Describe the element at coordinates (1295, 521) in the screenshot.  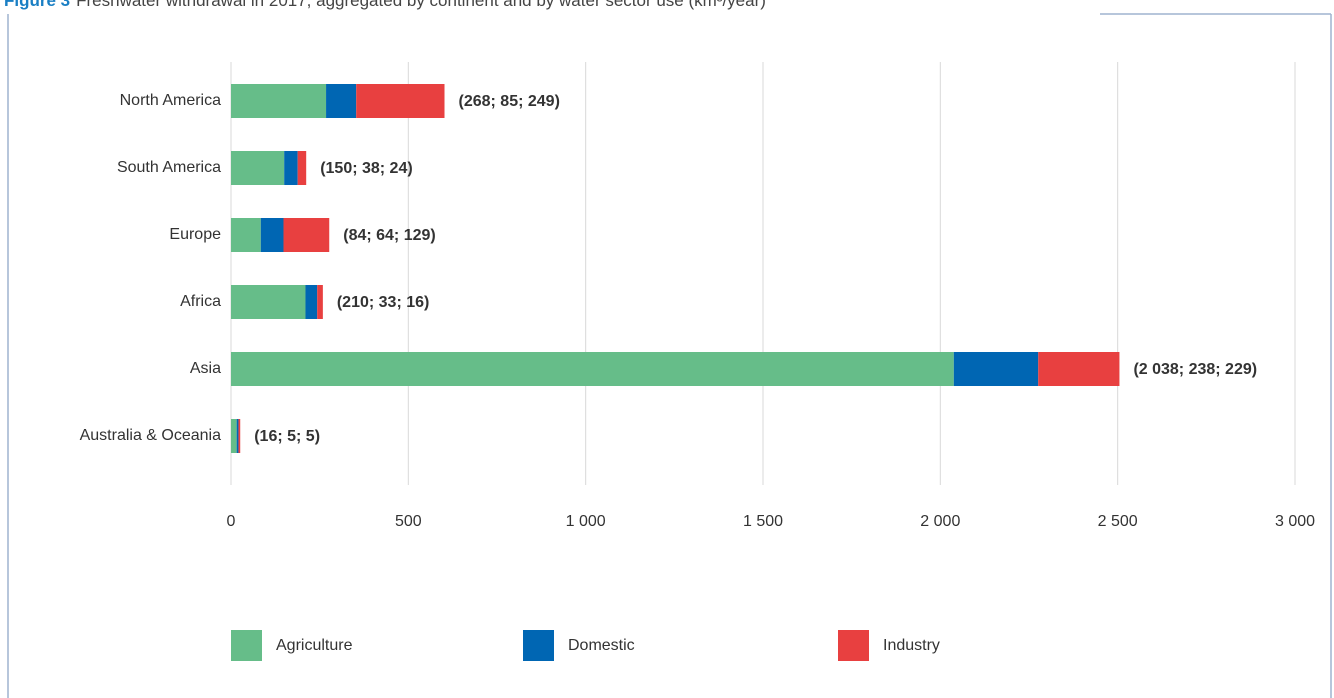
I see `x-tick-label: 3 000` at that location.